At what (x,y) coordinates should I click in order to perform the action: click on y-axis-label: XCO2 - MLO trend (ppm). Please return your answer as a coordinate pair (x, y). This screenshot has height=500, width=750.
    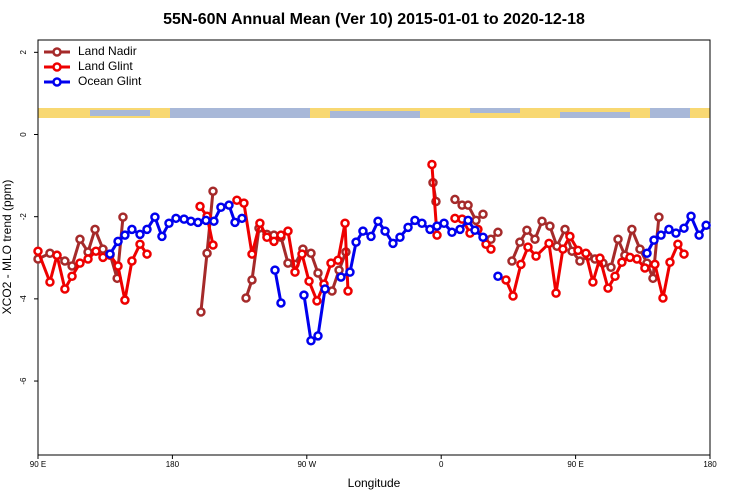
    Looking at the image, I should click on (7, 247).